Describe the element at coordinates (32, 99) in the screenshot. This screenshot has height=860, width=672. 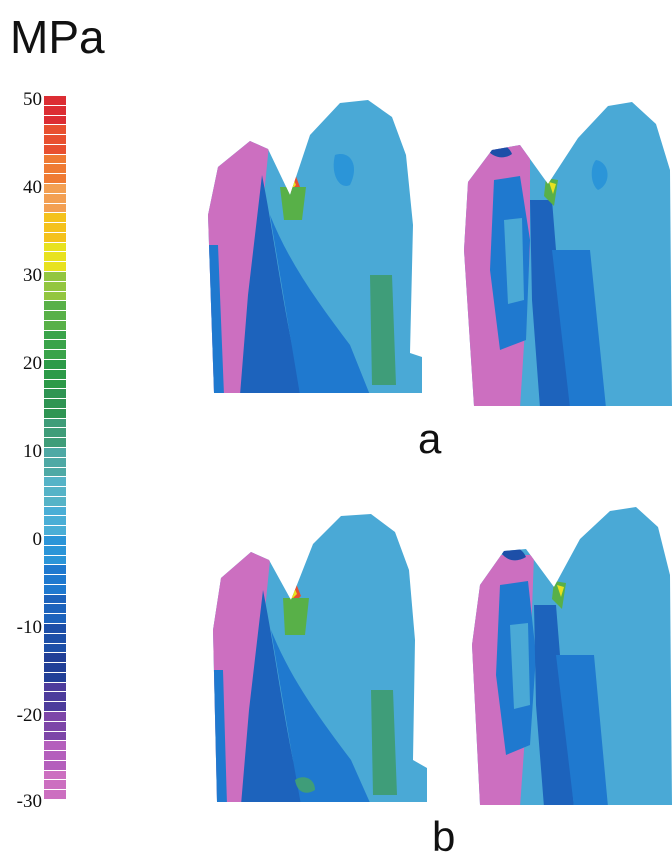
I see `colorbar-tick: 50` at that location.